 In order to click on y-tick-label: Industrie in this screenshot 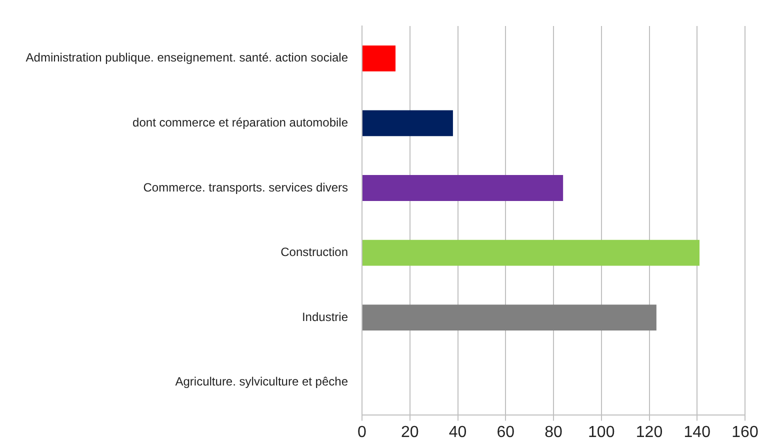, I will do `click(325, 317)`.